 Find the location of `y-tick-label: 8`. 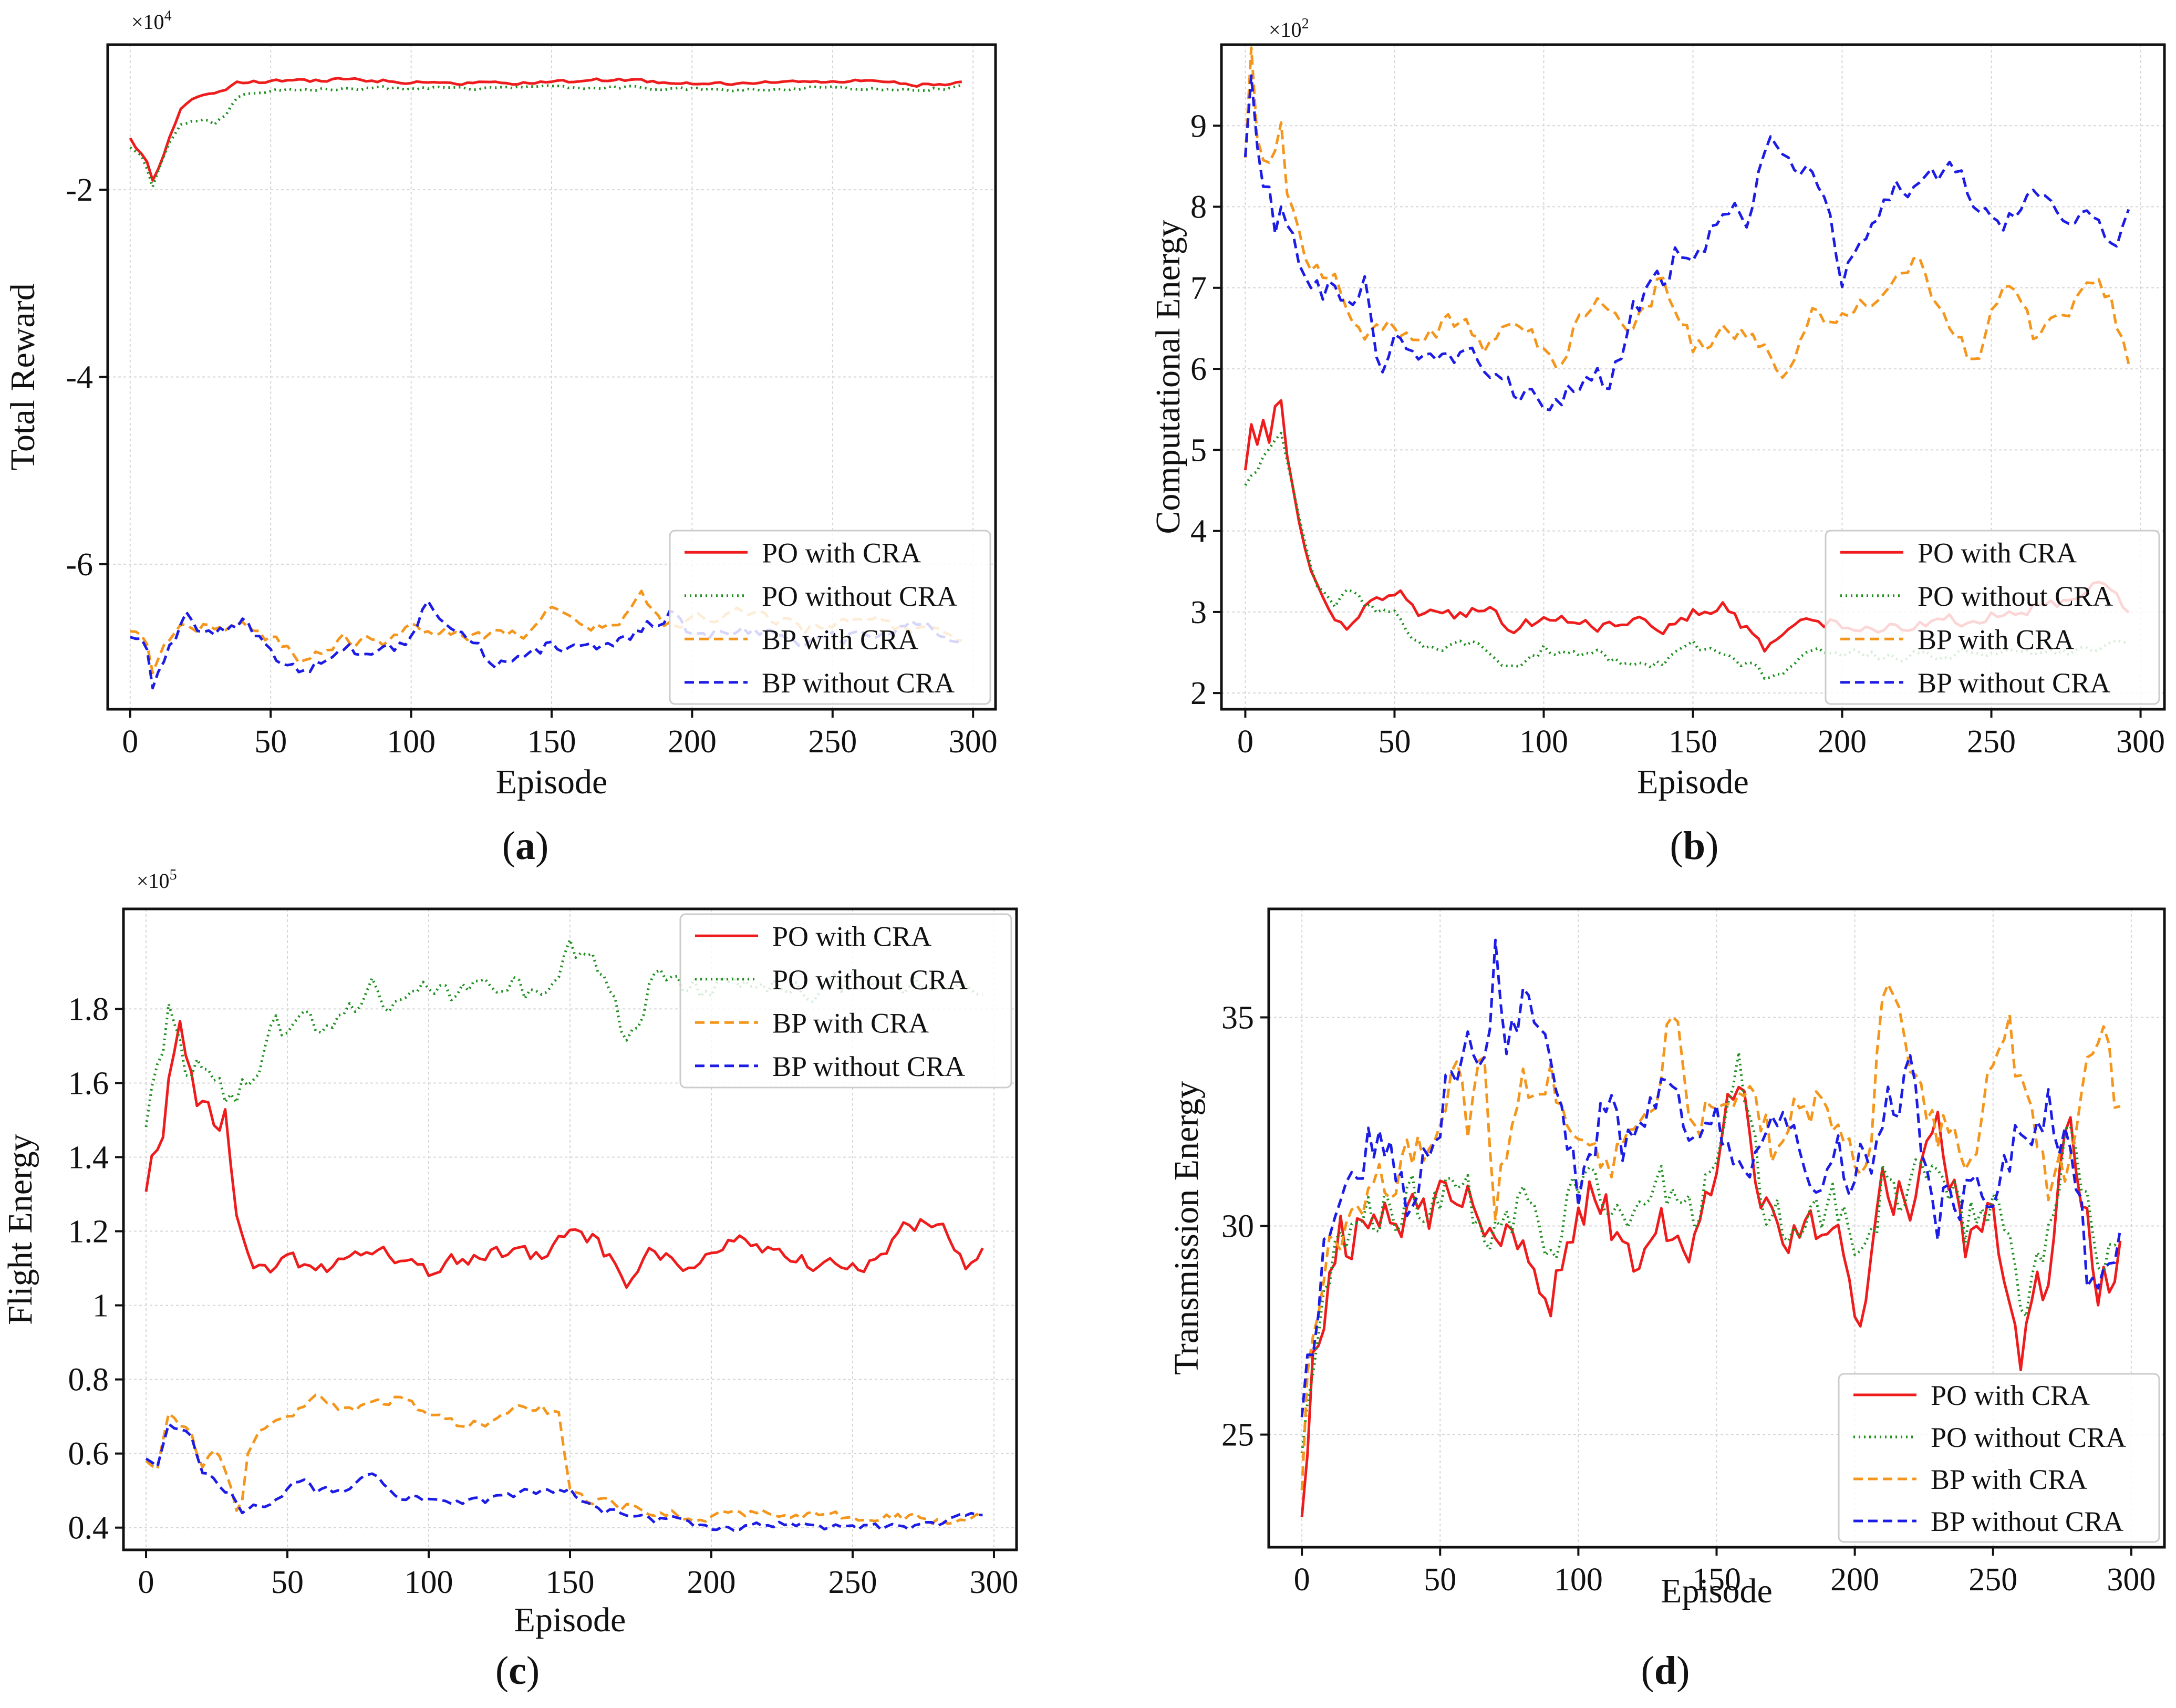

y-tick-label: 8 is located at coordinates (1198, 207).